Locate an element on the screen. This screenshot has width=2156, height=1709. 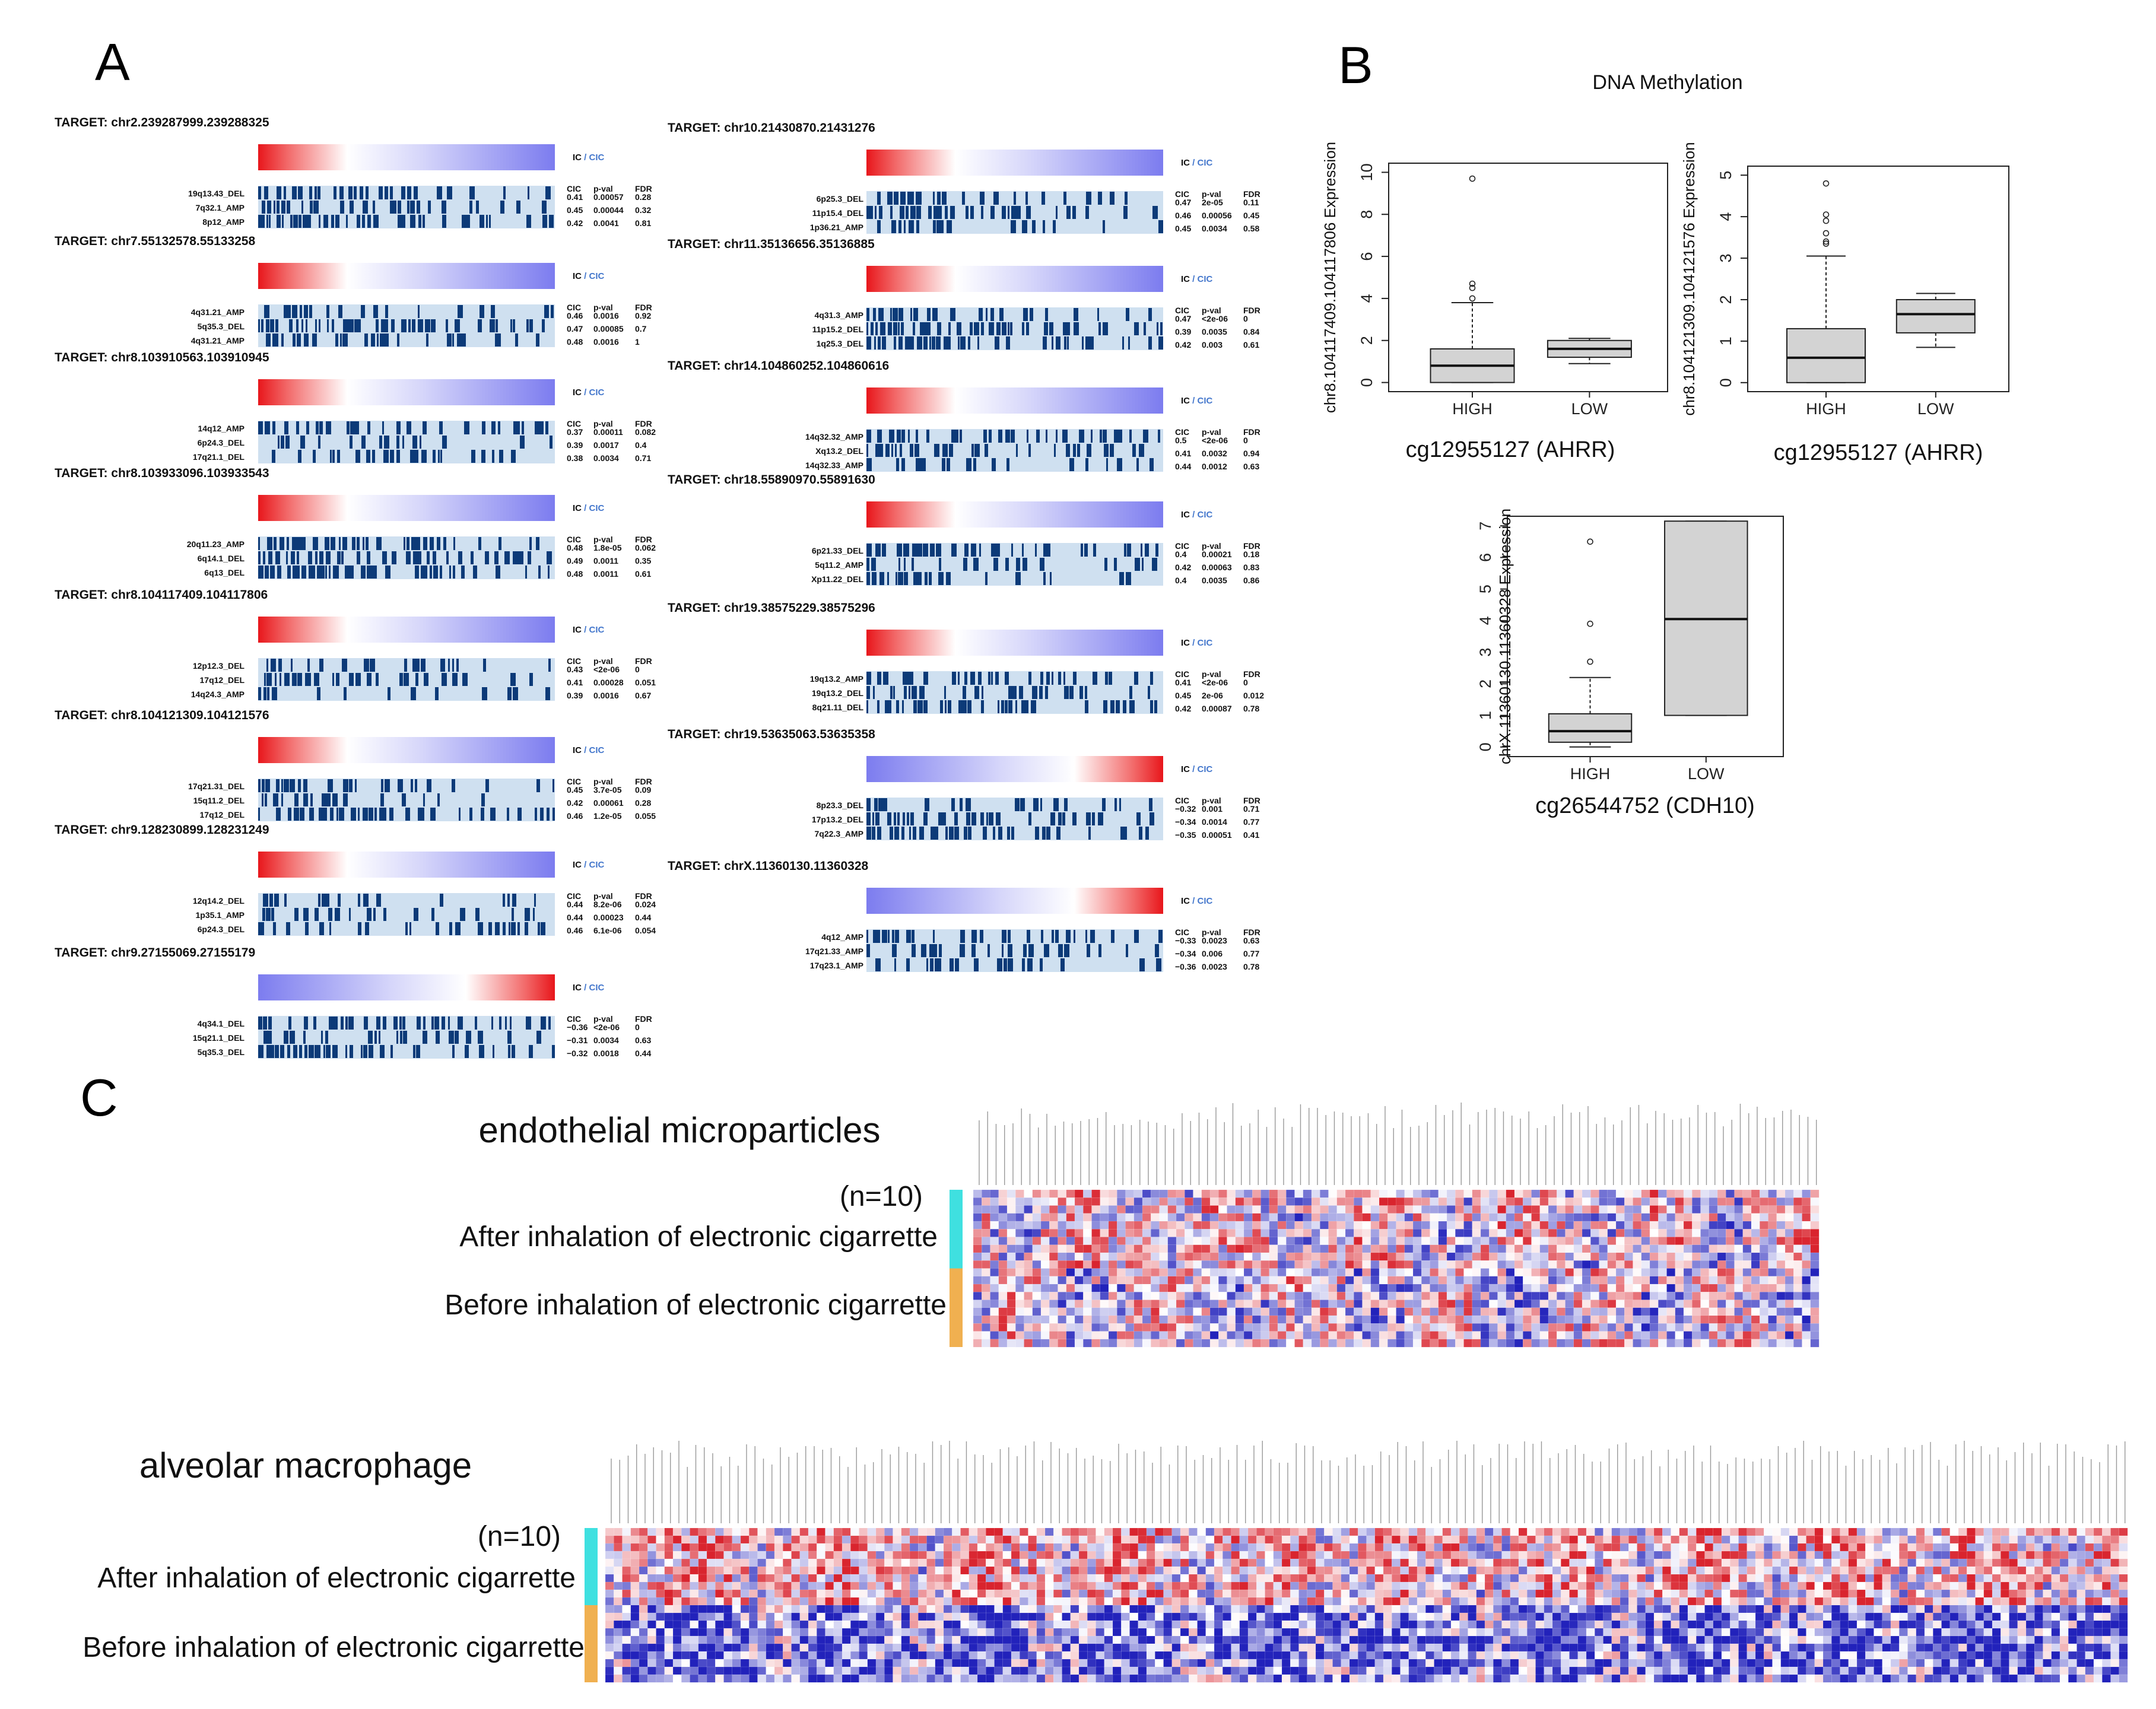
x-tick-label: HIGH is located at coordinates (1826, 409).